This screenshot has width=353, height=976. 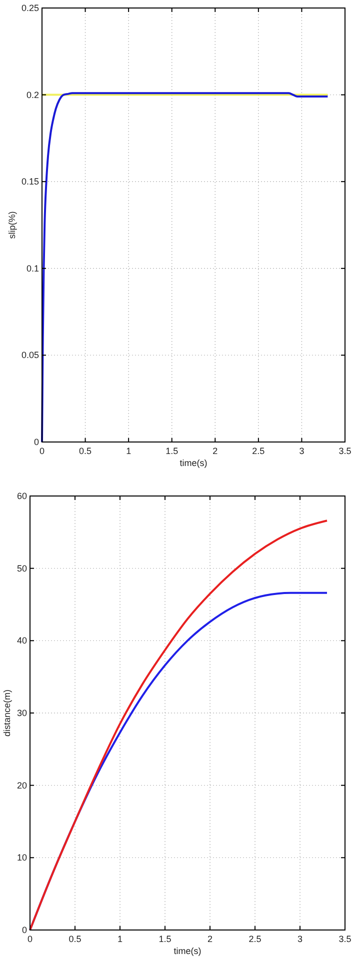 I want to click on y-axis-title: distance(m), so click(x=7, y=713).